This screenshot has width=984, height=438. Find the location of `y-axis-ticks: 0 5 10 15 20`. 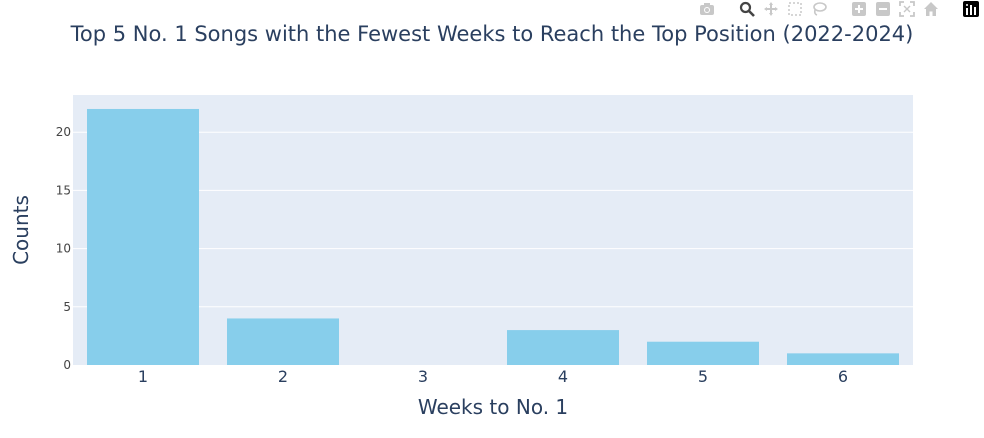

y-axis-ticks: 0 5 10 15 20 is located at coordinates (63, 248).